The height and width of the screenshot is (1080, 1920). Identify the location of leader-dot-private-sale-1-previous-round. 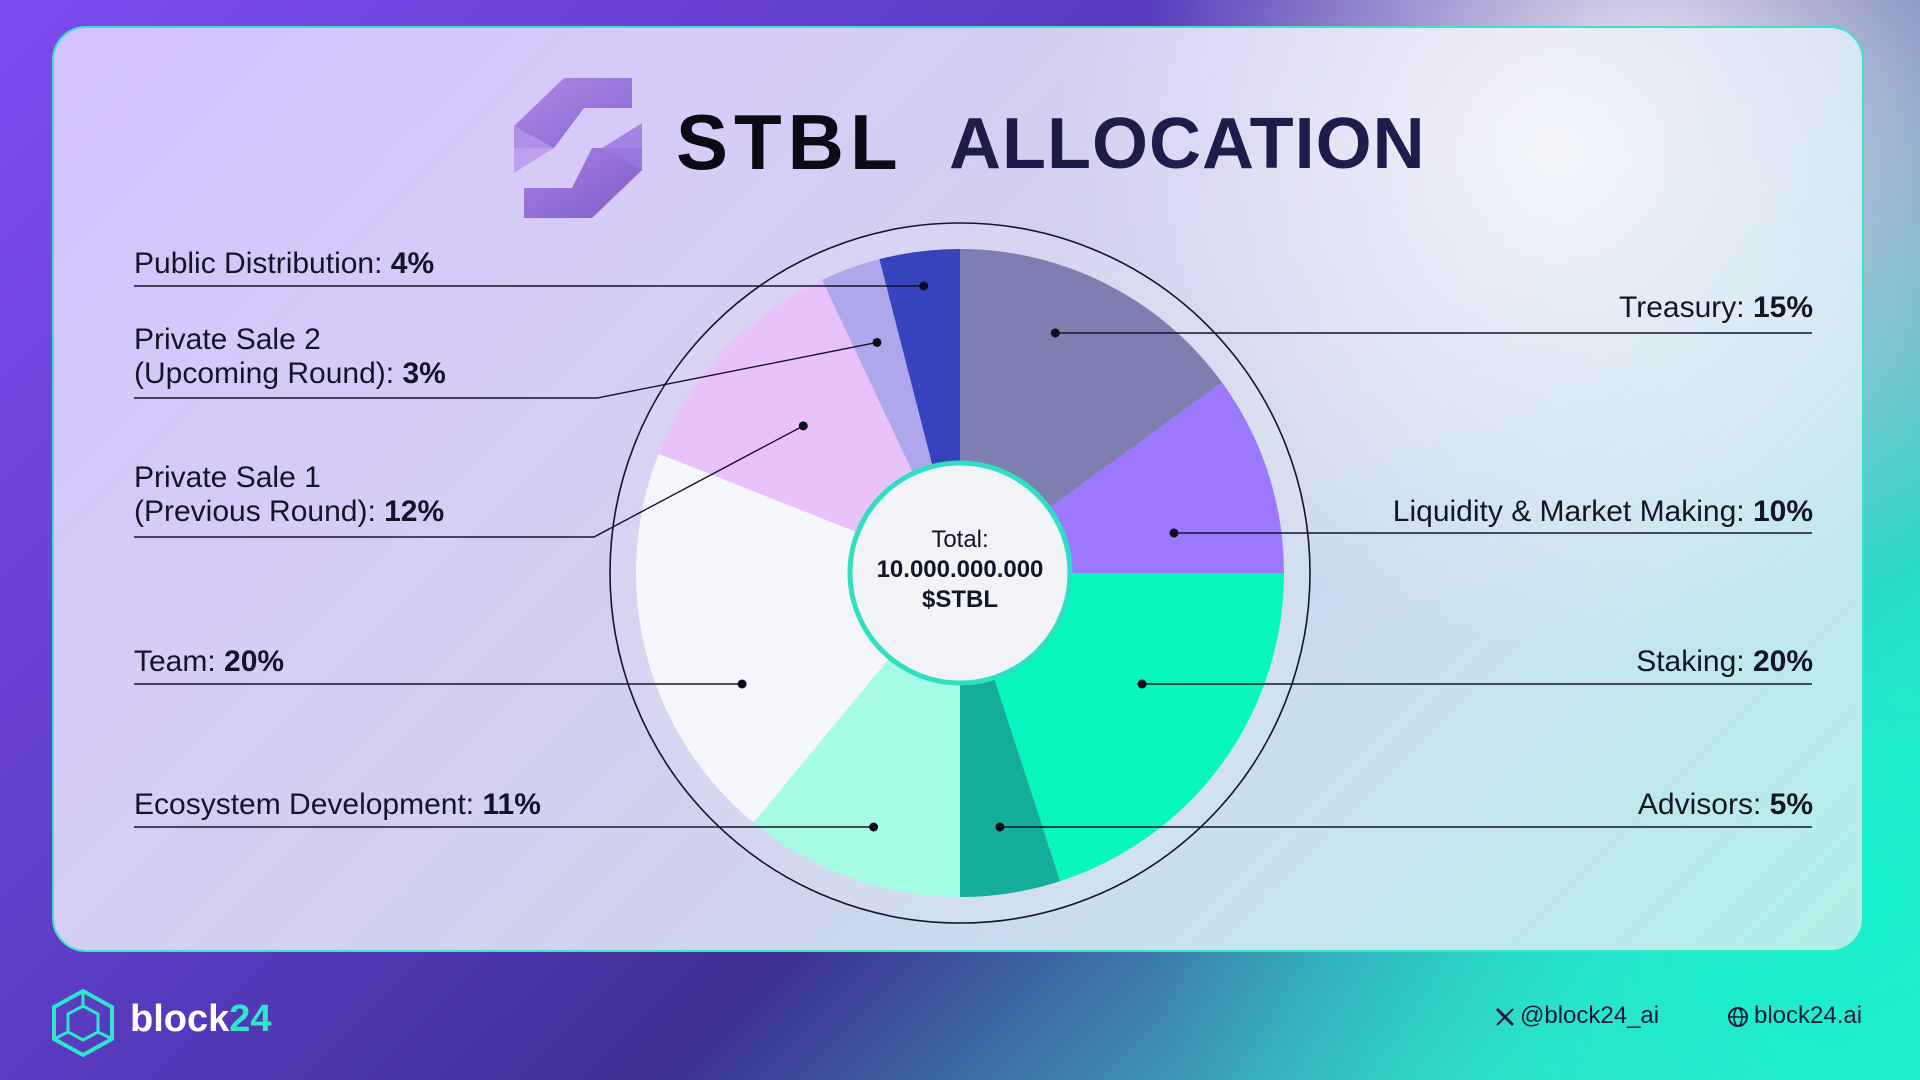
(803, 426).